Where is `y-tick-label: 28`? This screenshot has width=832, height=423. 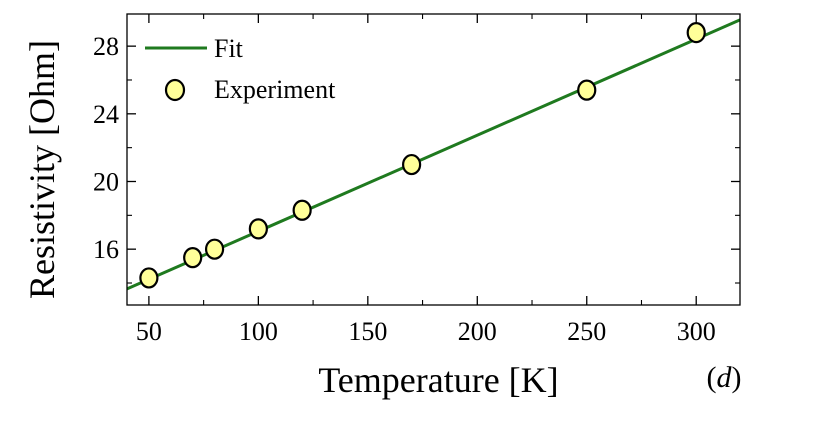 y-tick-label: 28 is located at coordinates (106, 46).